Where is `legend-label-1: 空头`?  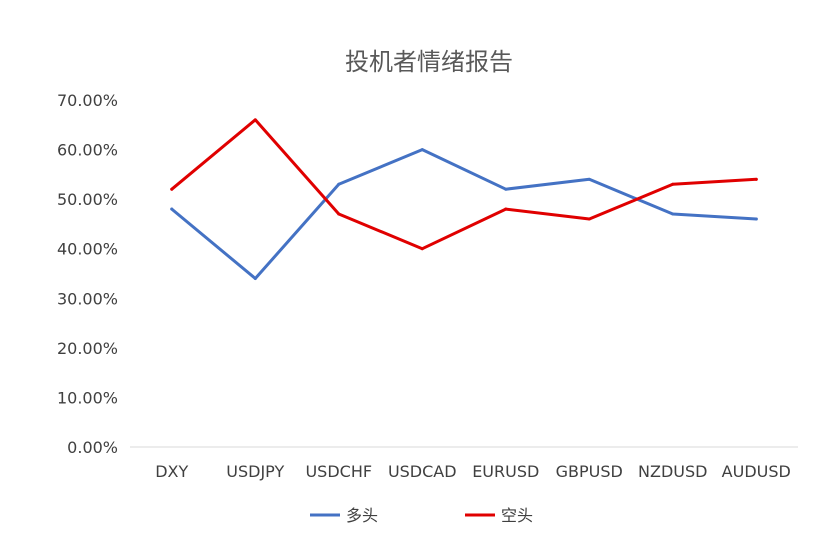
legend-label-1: 空头 is located at coordinates (517, 515).